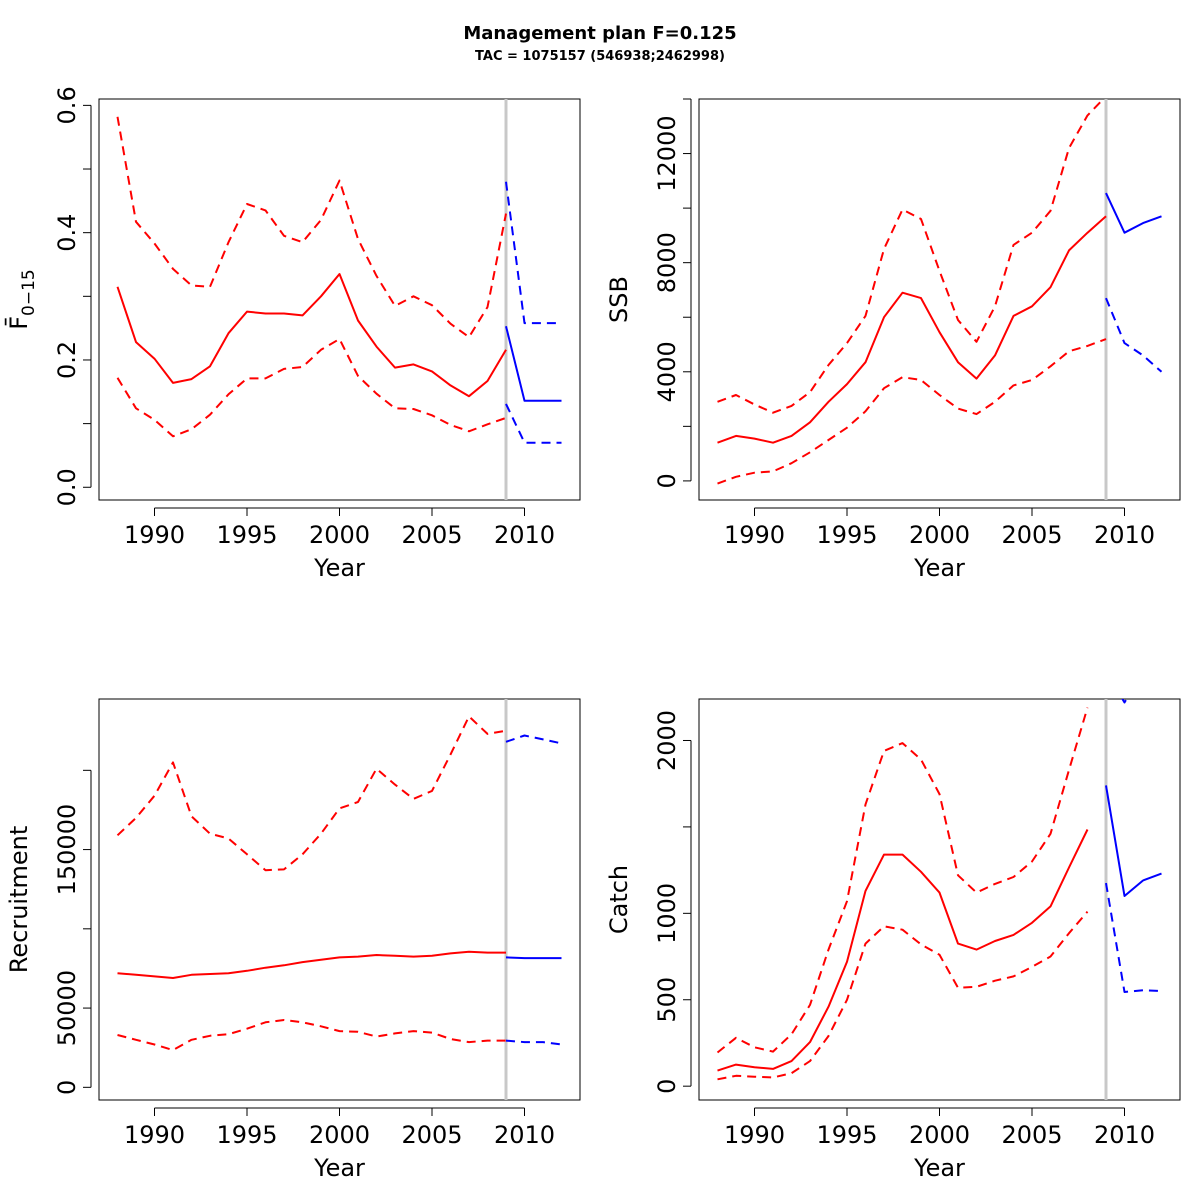 The image size is (1200, 1200). I want to click on fbar-plot-frame, so click(339, 299).